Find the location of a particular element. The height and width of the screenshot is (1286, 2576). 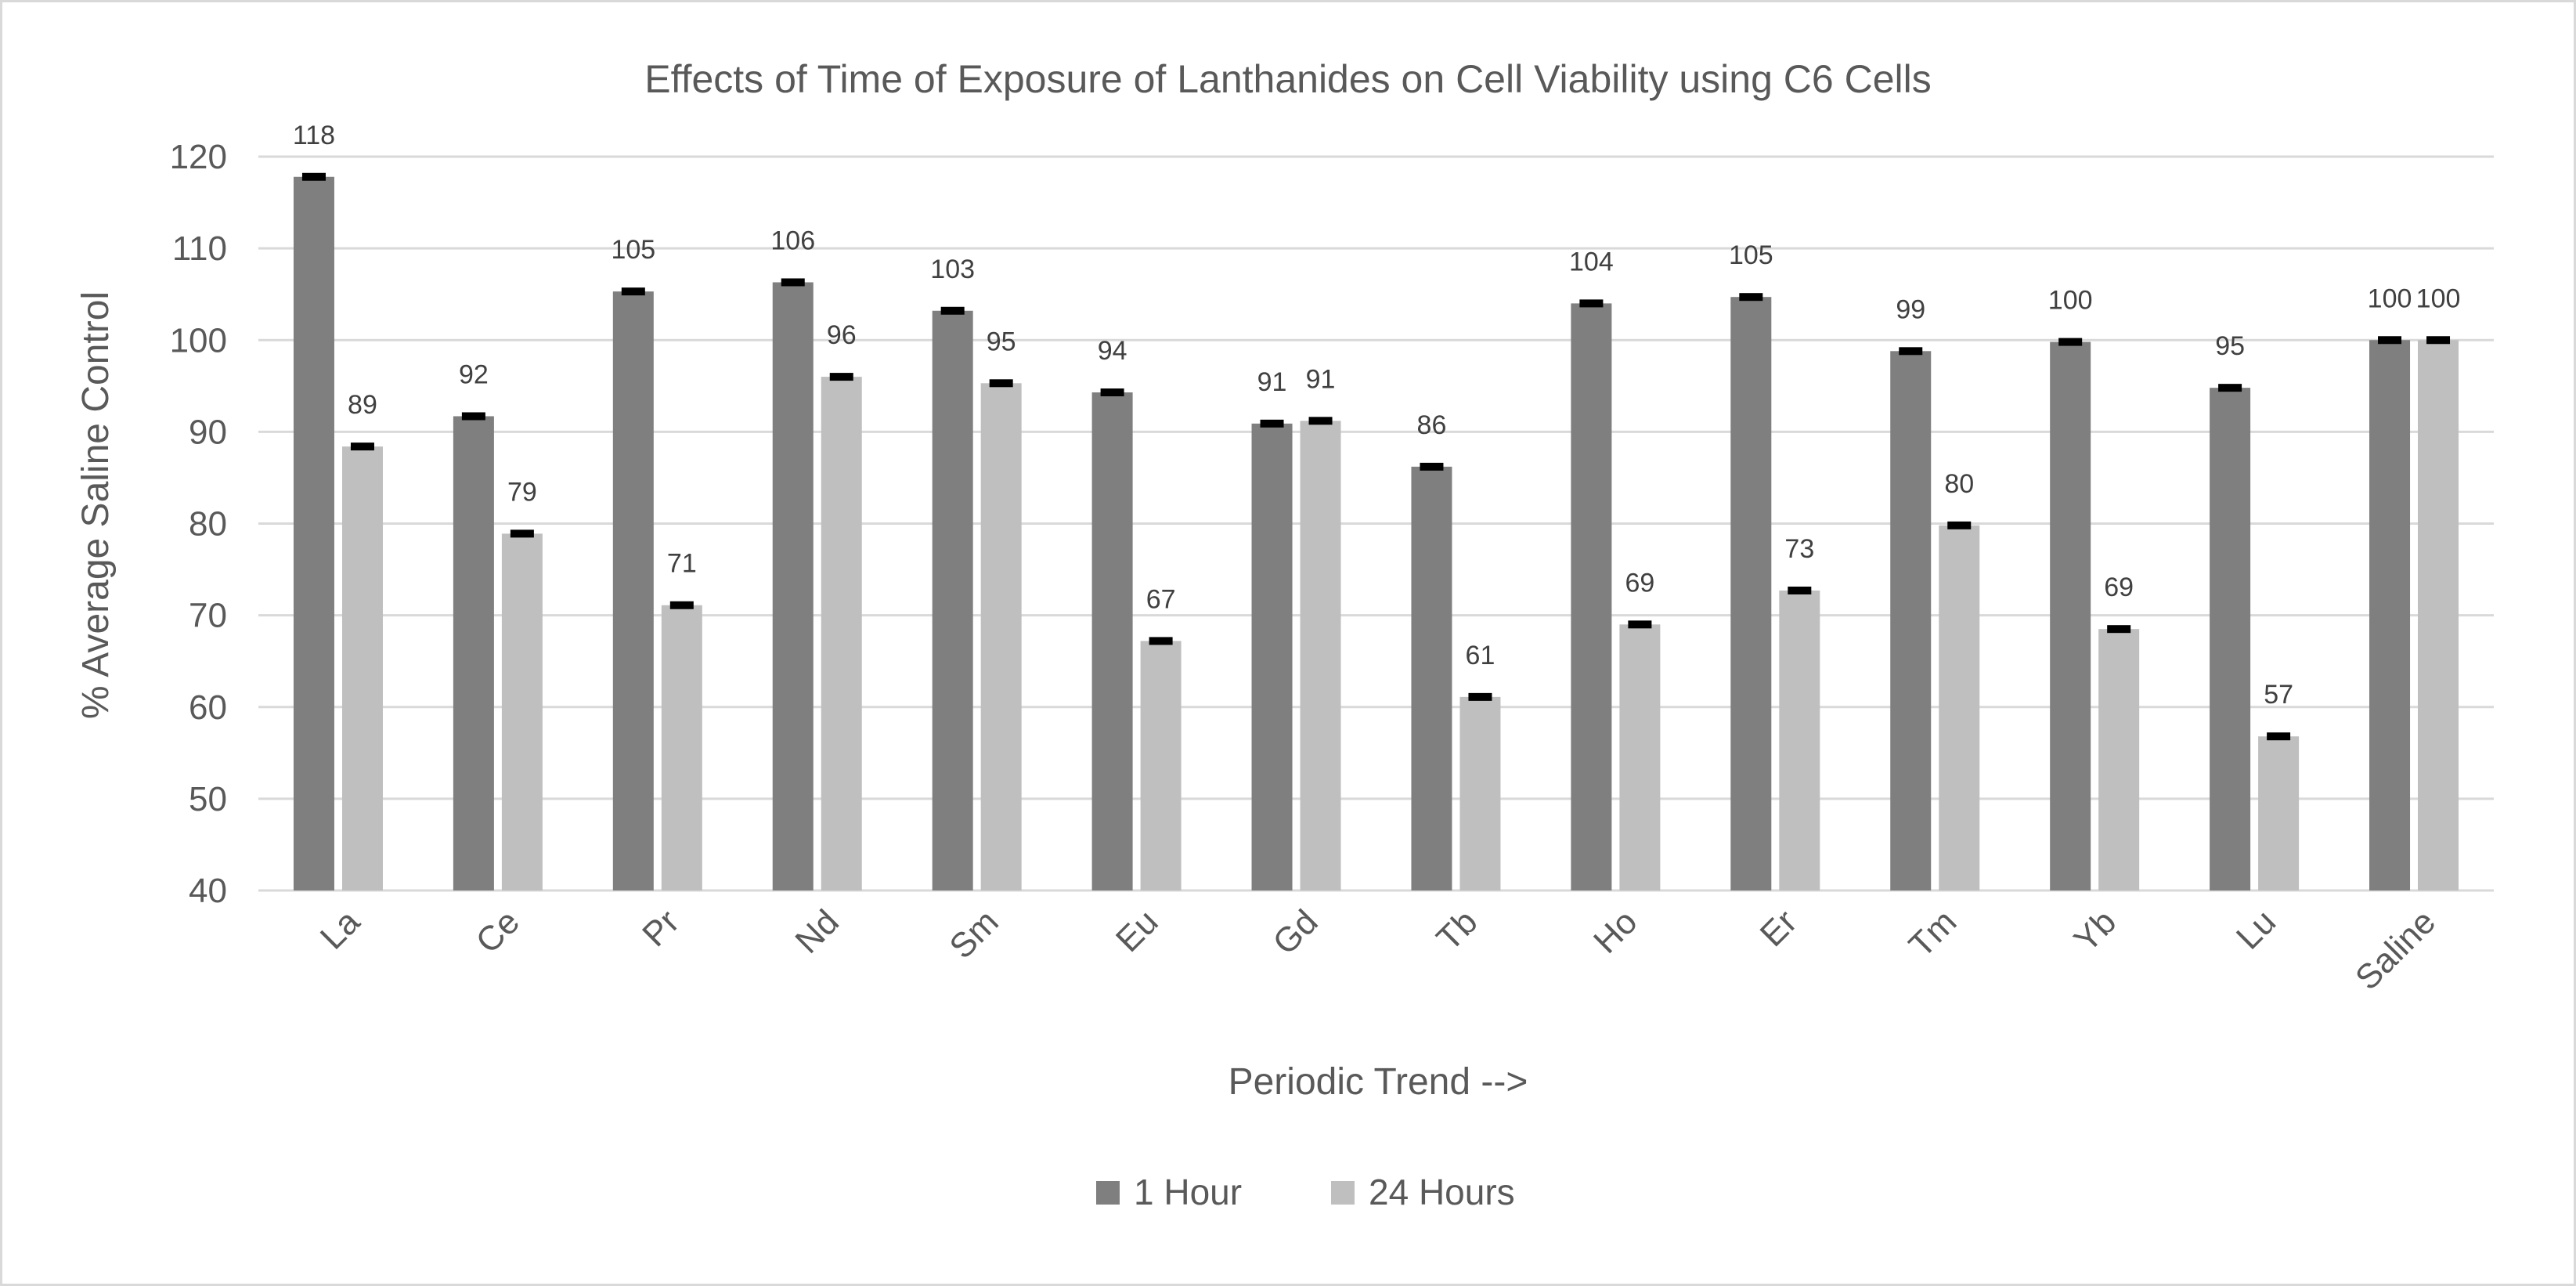

y-tick-label: 40 is located at coordinates (208, 891).